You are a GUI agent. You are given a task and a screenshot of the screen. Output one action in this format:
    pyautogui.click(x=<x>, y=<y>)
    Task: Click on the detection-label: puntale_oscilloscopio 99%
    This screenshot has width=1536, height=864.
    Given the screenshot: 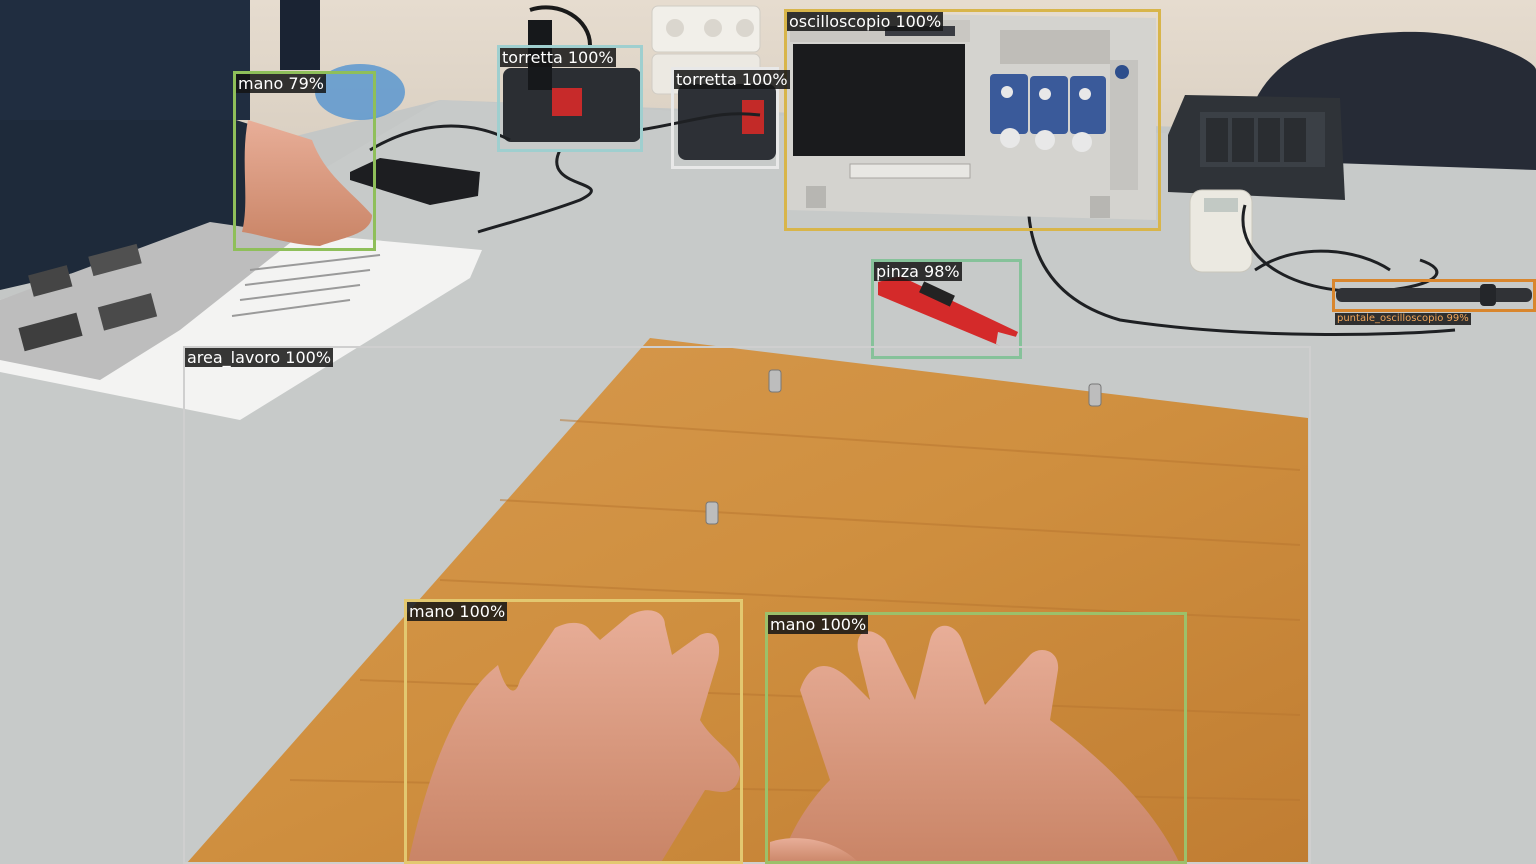 What is the action you would take?
    pyautogui.click(x=1403, y=319)
    